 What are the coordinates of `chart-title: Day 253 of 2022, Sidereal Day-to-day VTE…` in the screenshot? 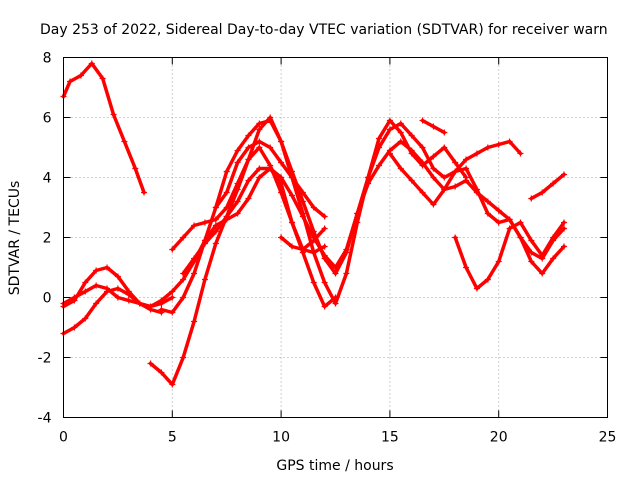 It's located at (324, 30).